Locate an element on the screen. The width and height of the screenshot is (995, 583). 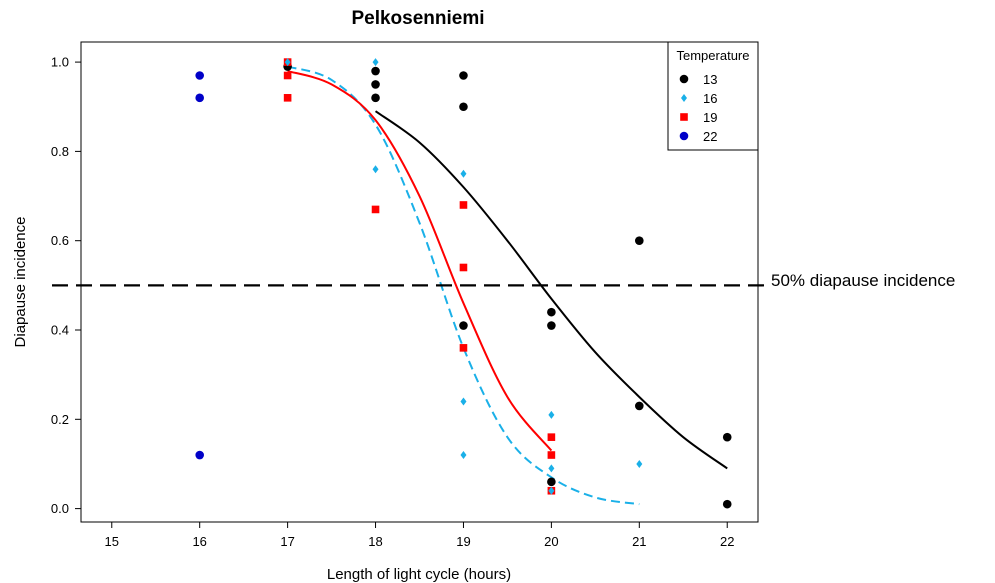
y-tick-label: 0.8 is located at coordinates (60, 151).